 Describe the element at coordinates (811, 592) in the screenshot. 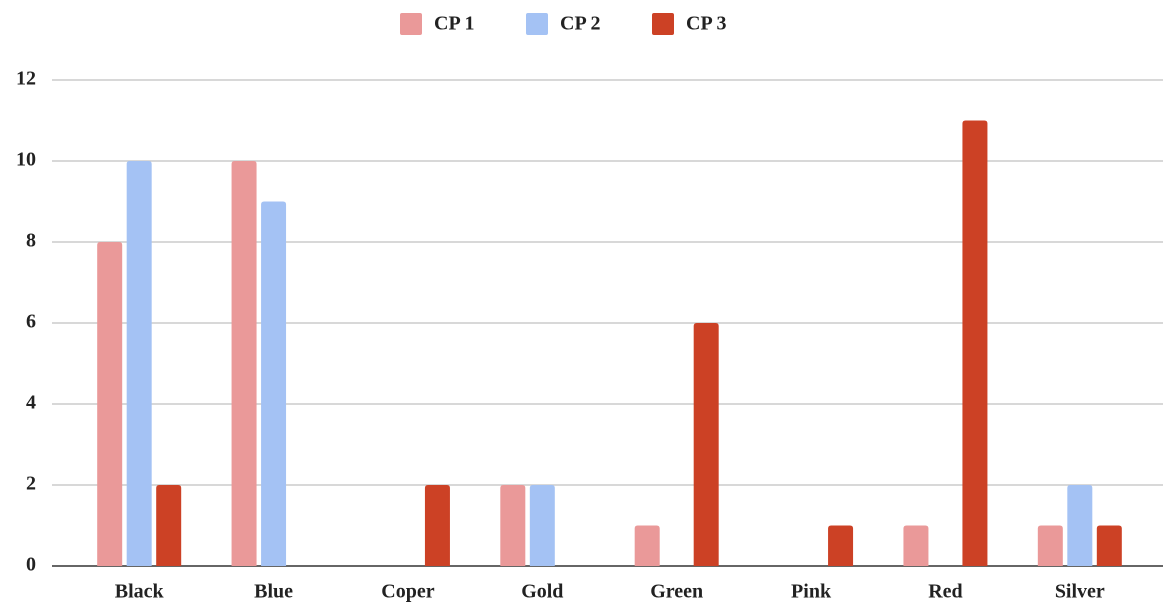

I see `x-tick-label: Pink` at that location.